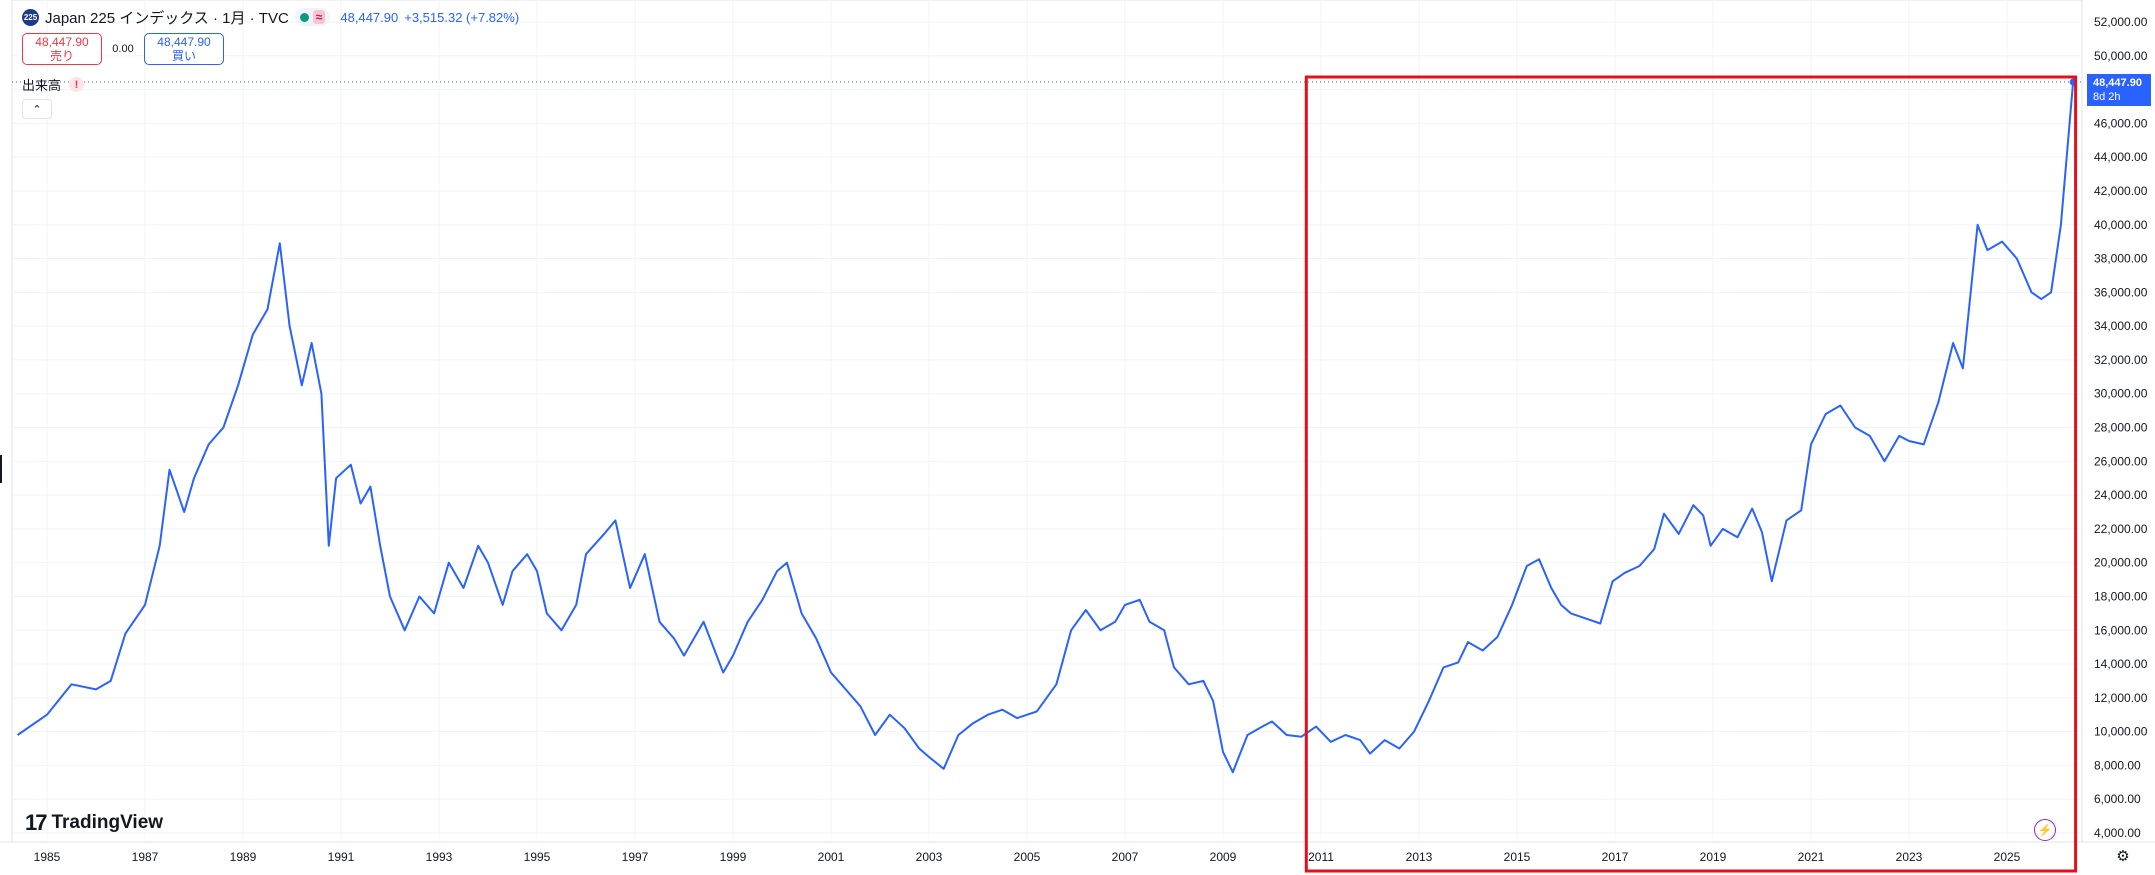  Describe the element at coordinates (2121, 360) in the screenshot. I see `y-tick-label: 32,000.00` at that location.